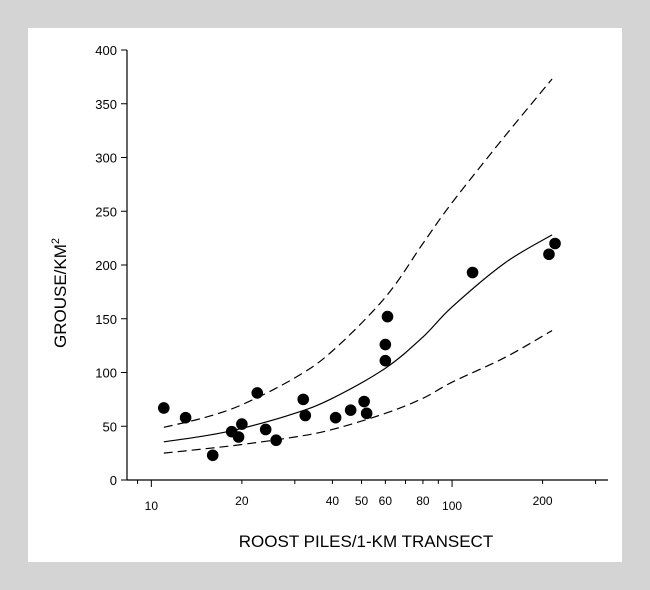 The height and width of the screenshot is (590, 650). I want to click on y-tick-label: 150, so click(106, 319).